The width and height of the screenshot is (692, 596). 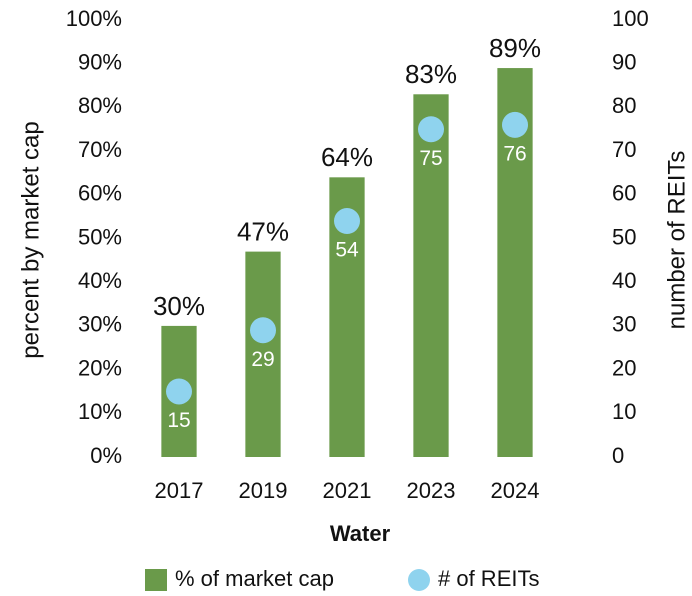 I want to click on dot-value-label: 76, so click(x=514, y=153).